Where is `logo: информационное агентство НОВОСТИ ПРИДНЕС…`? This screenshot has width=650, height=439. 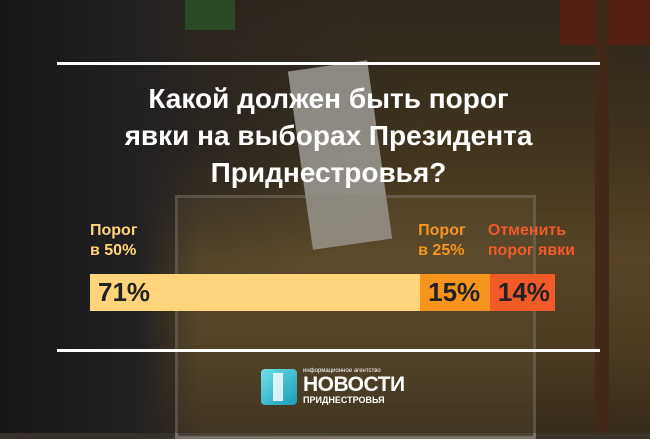 logo: информационное агентство НОВОСТИ ПРИДНЕС… is located at coordinates (333, 386).